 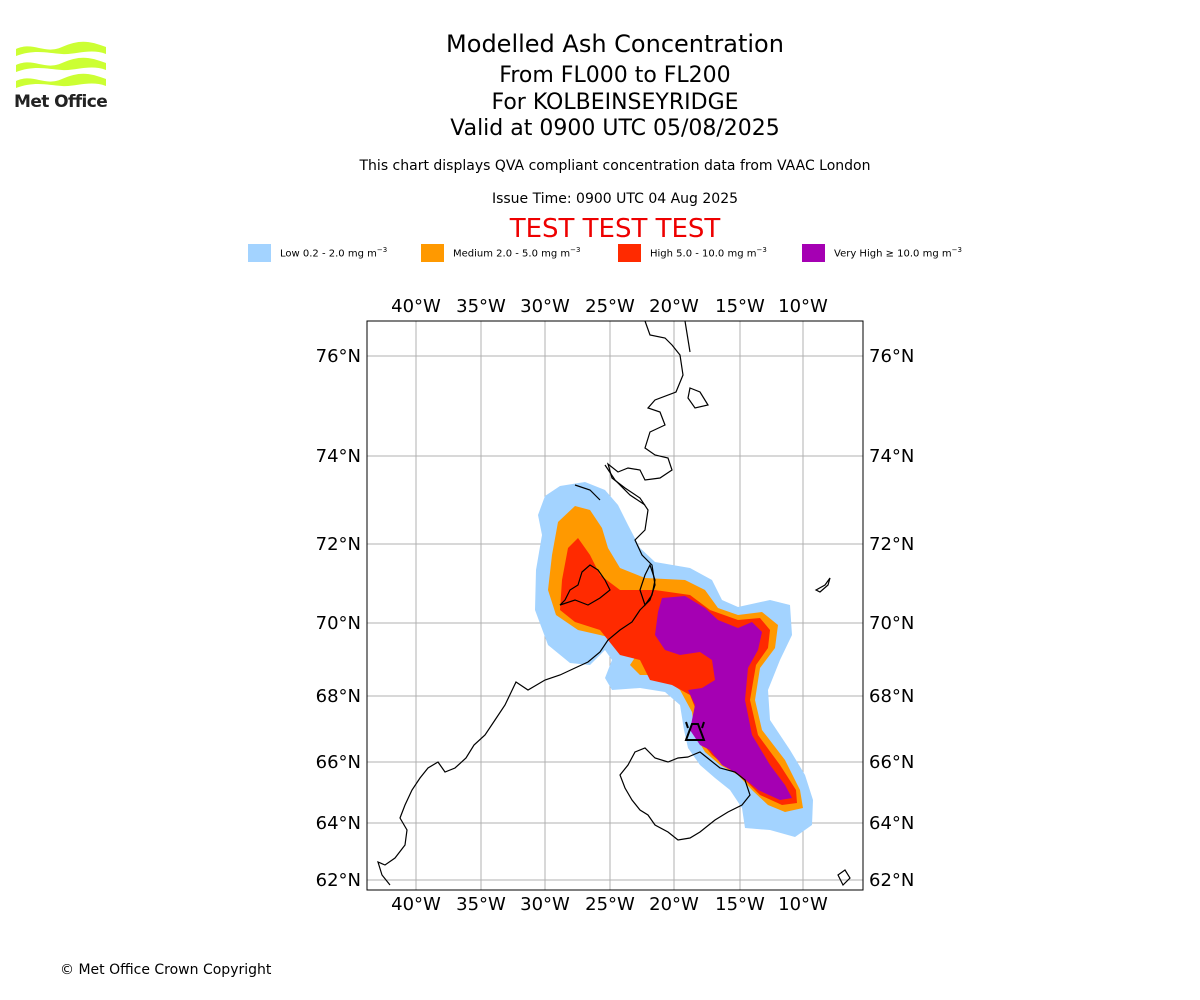 What do you see at coordinates (334, 253) in the screenshot?
I see `legend-label-low: Low 0.2 - 2.0 mg m−3` at bounding box center [334, 253].